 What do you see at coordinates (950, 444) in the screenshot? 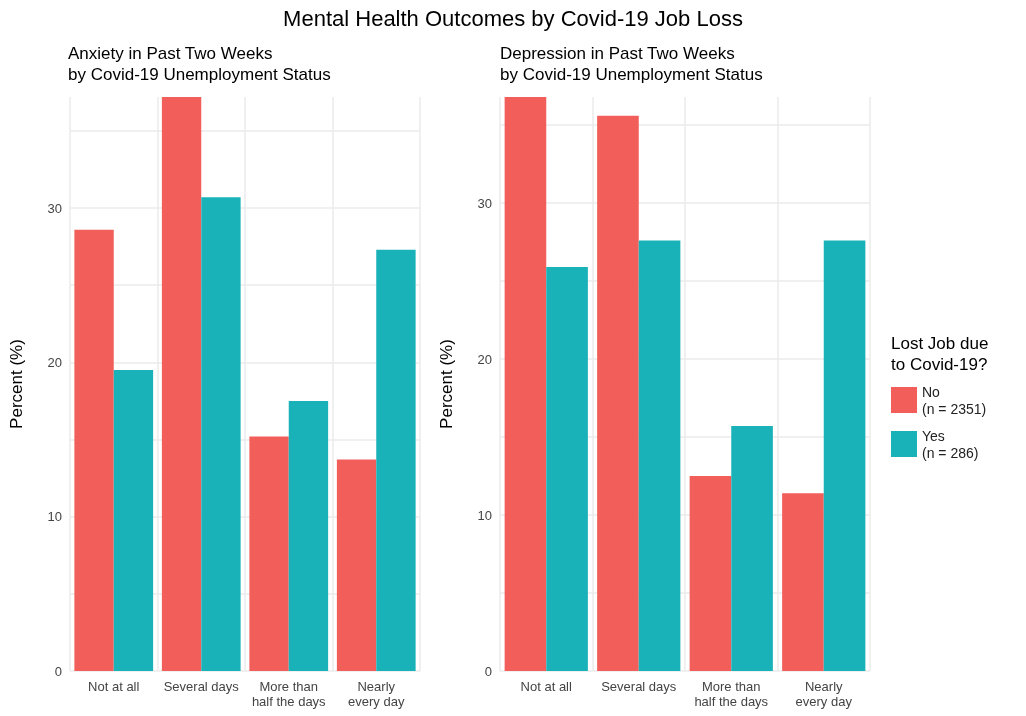
I see `legend-label: Yes (n = 286)` at bounding box center [950, 444].